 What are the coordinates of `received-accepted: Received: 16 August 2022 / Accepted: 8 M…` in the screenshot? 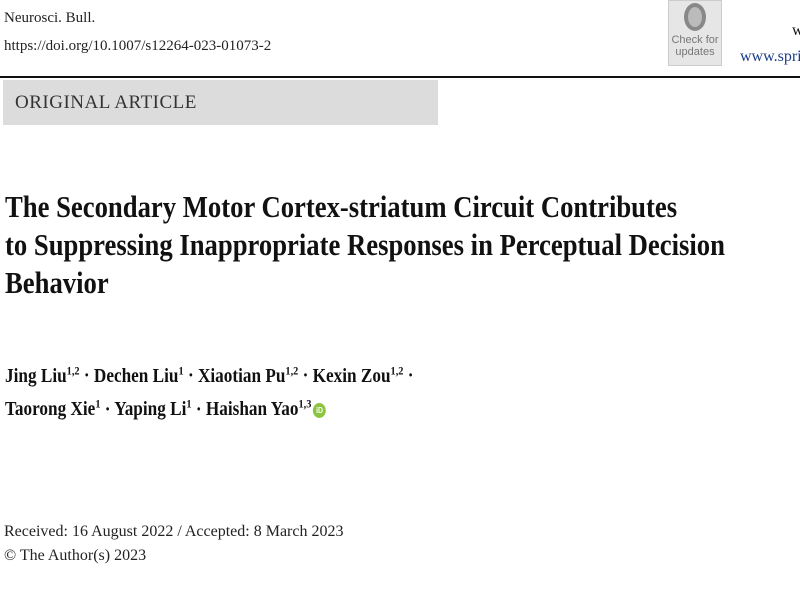 It's located at (174, 531).